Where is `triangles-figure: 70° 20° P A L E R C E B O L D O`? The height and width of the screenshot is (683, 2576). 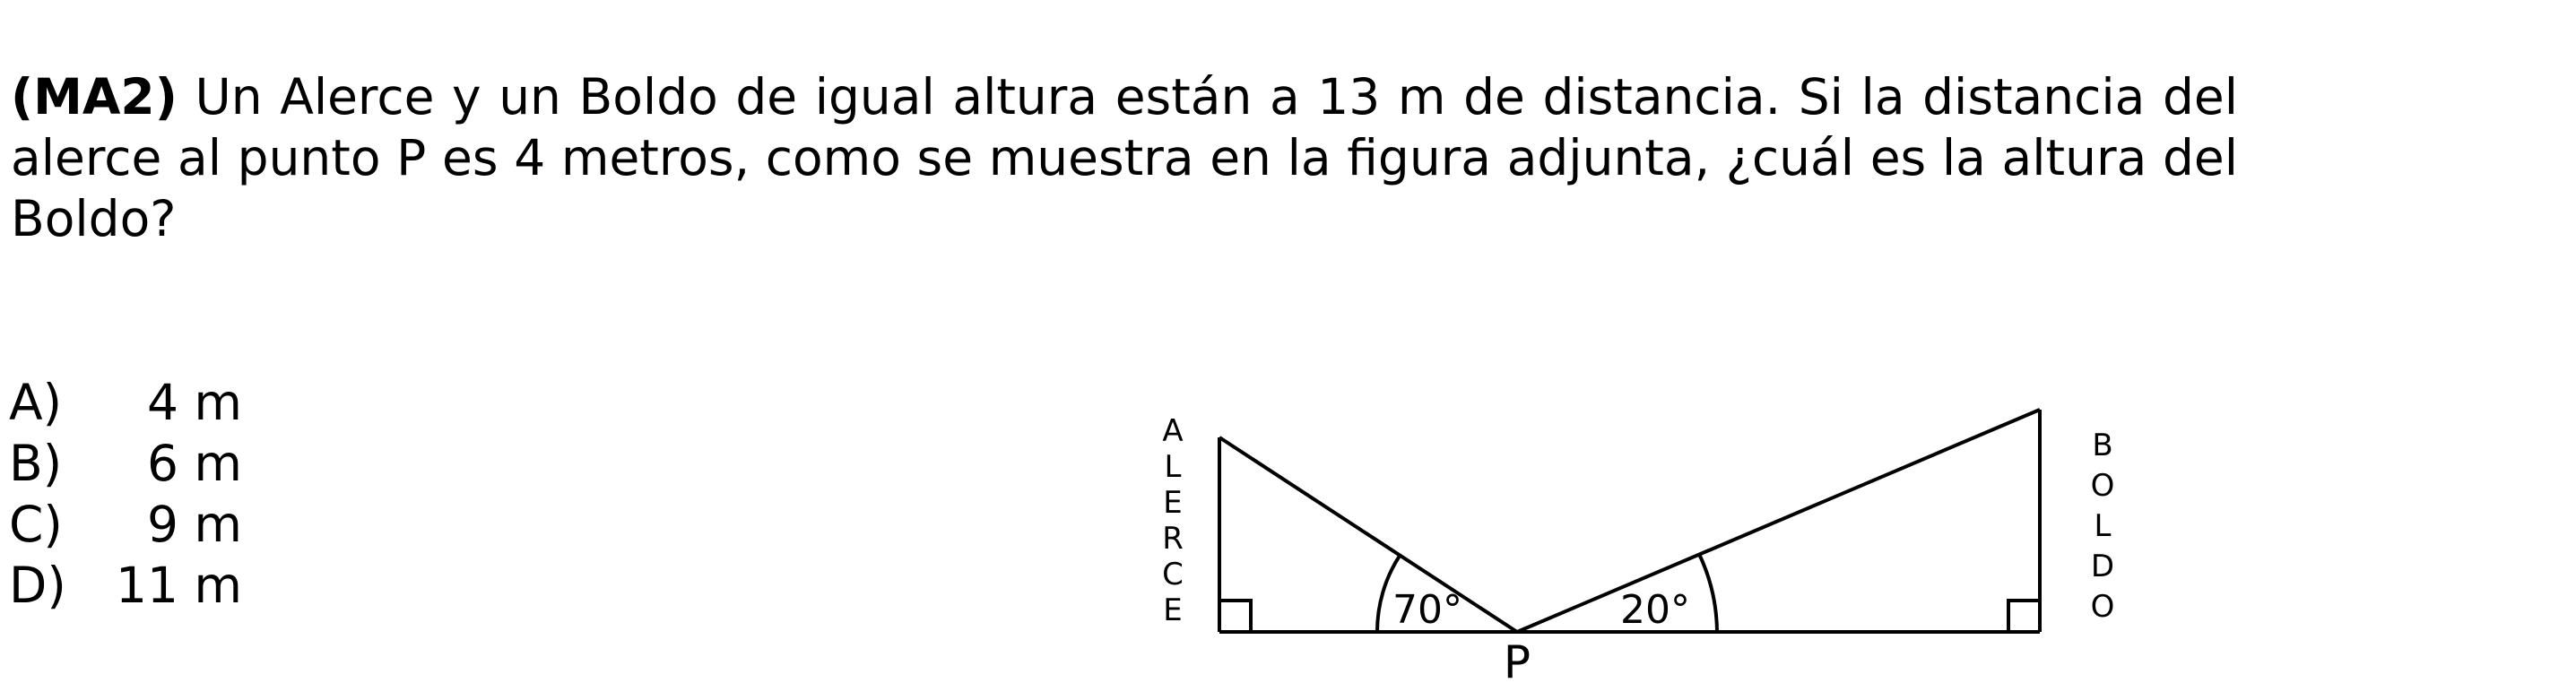 triangles-figure: 70° 20° P A L E R C E B O L D O is located at coordinates (1638, 545).